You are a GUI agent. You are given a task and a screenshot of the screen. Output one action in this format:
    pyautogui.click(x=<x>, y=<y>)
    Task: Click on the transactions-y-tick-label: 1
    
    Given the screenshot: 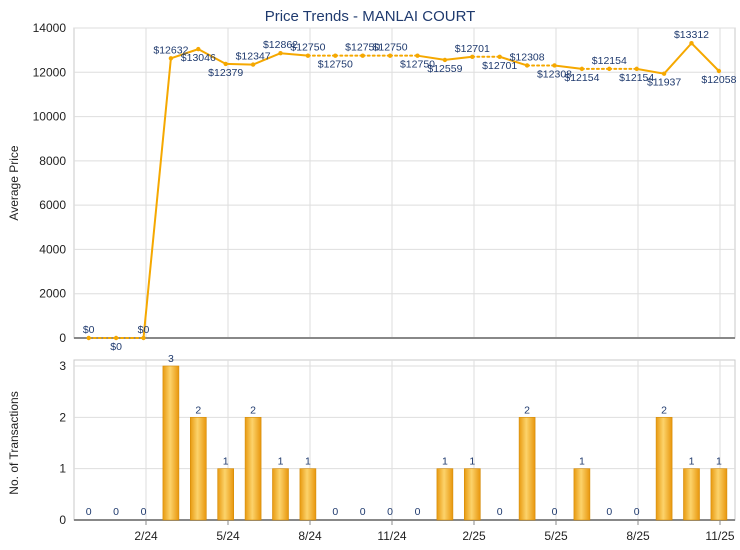 What is the action you would take?
    pyautogui.click(x=62, y=469)
    